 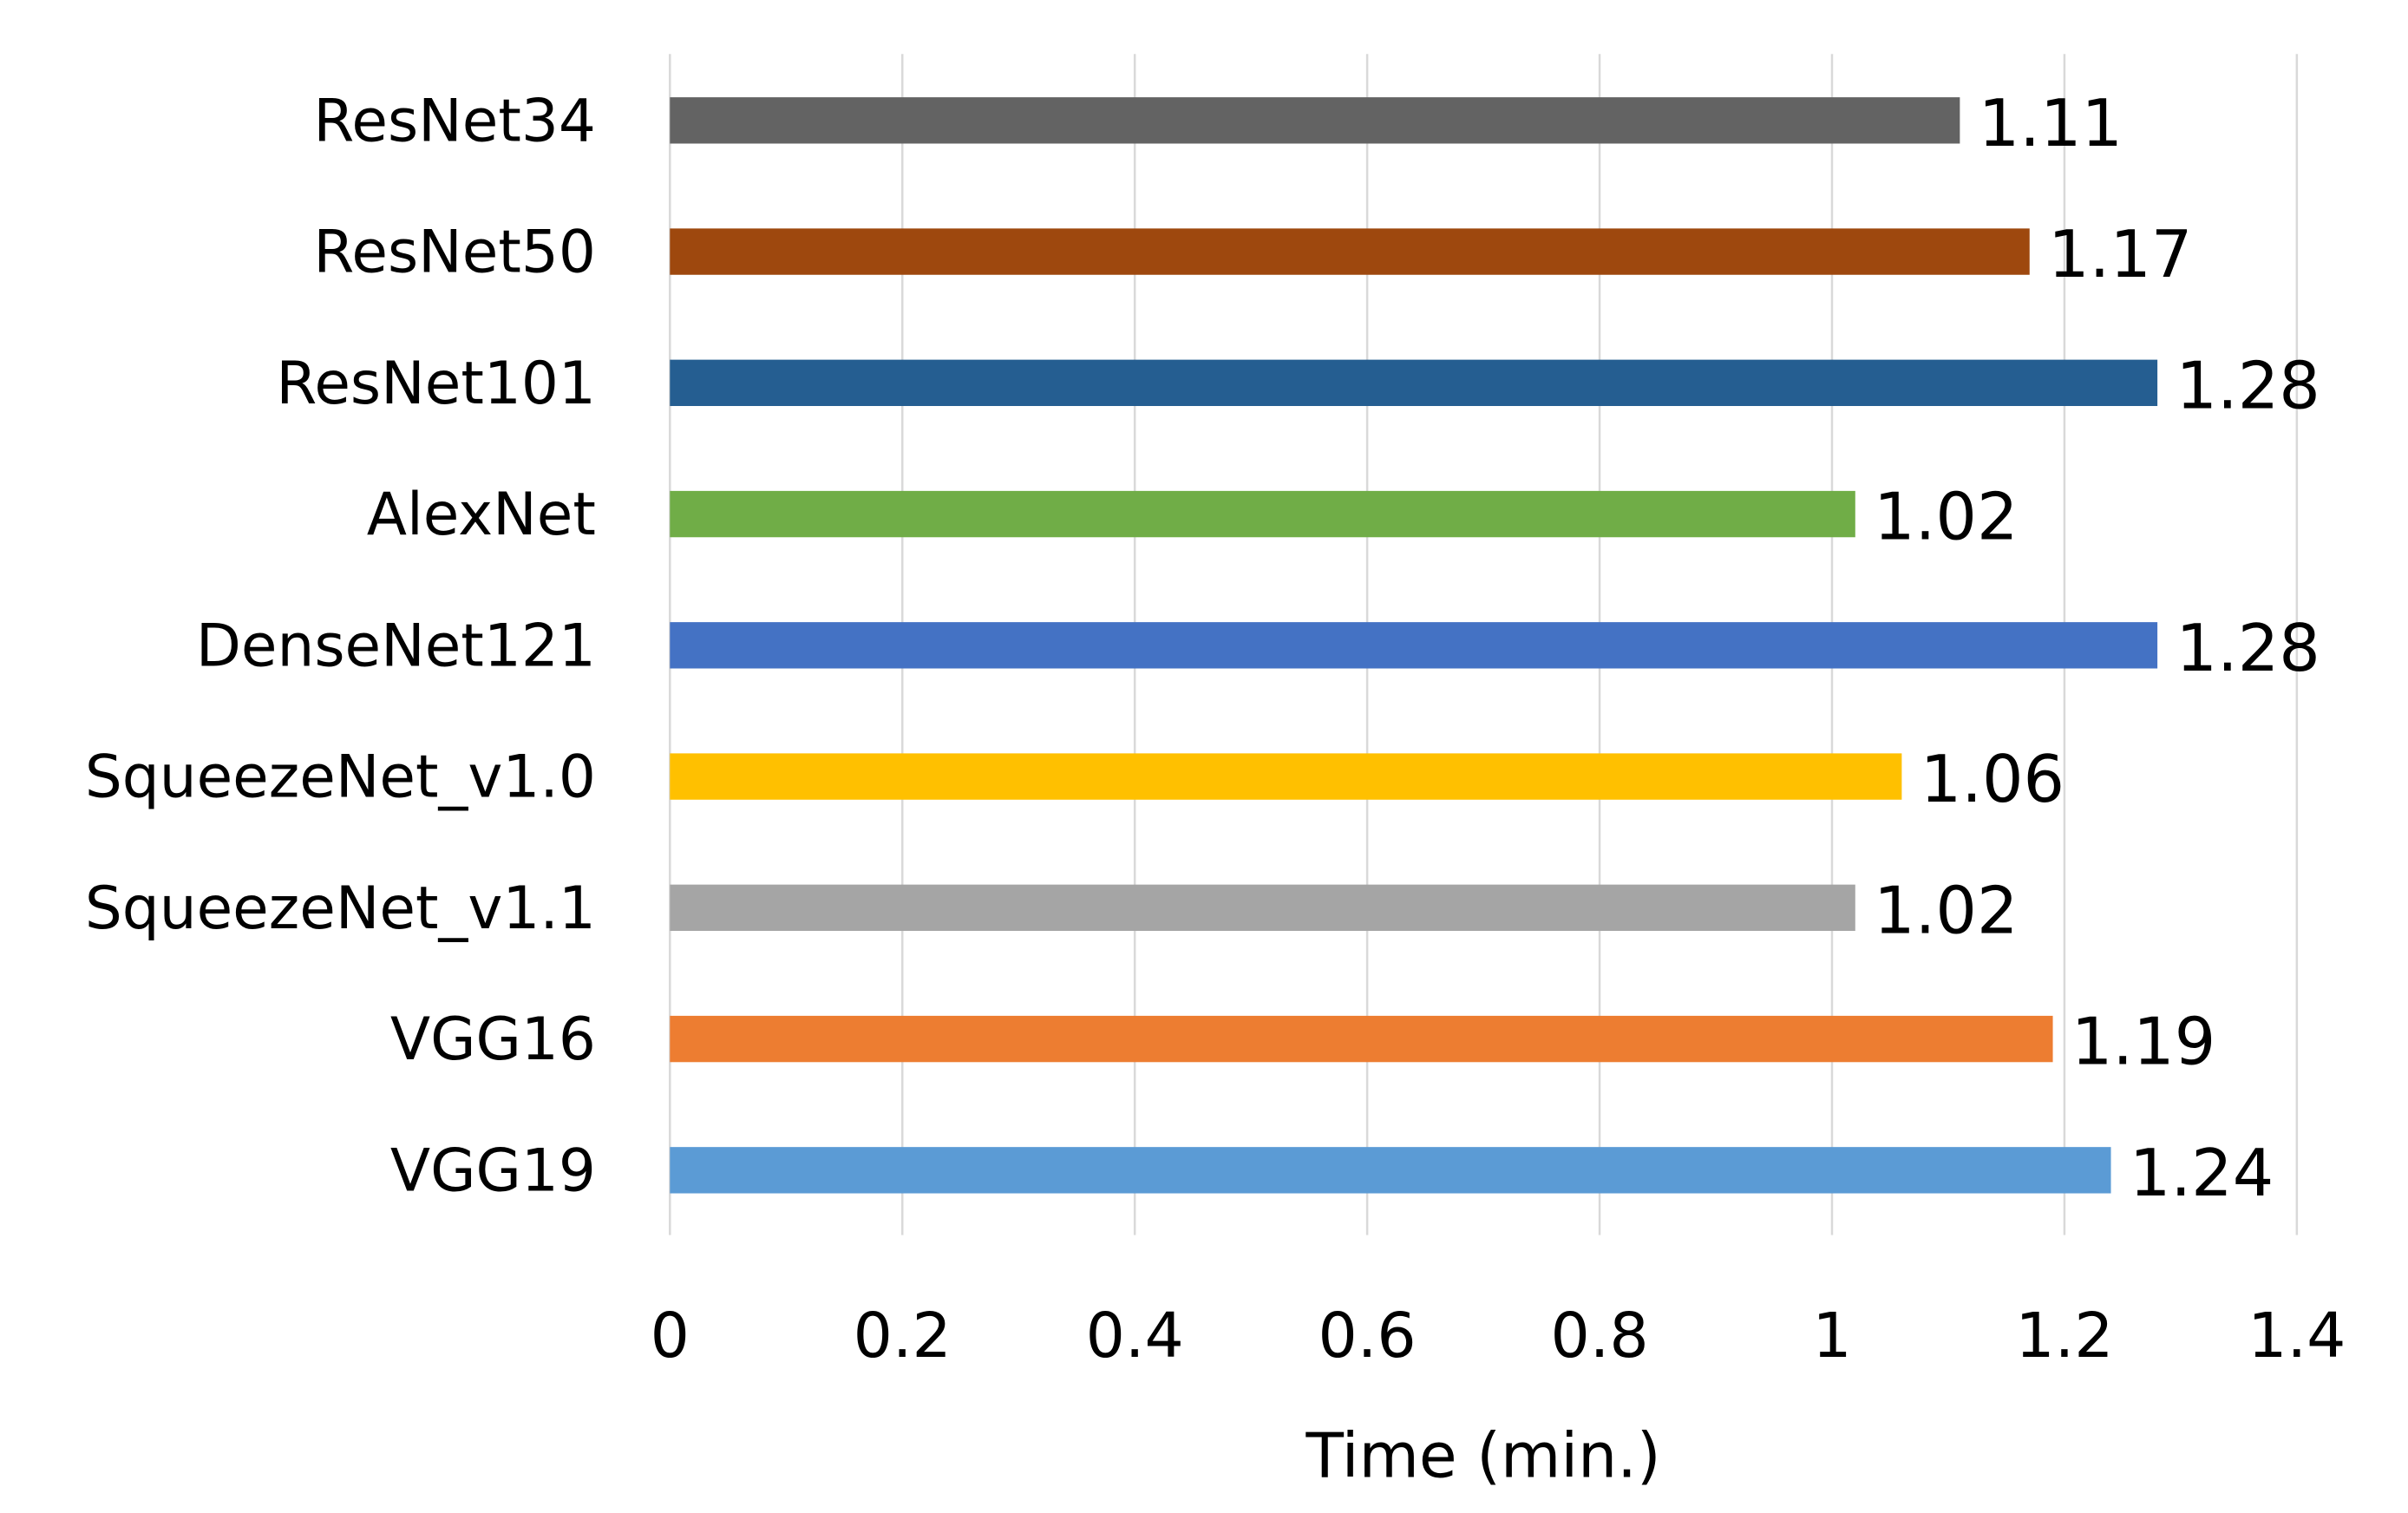 I want to click on category-label: ResNet50, so click(x=454, y=252).